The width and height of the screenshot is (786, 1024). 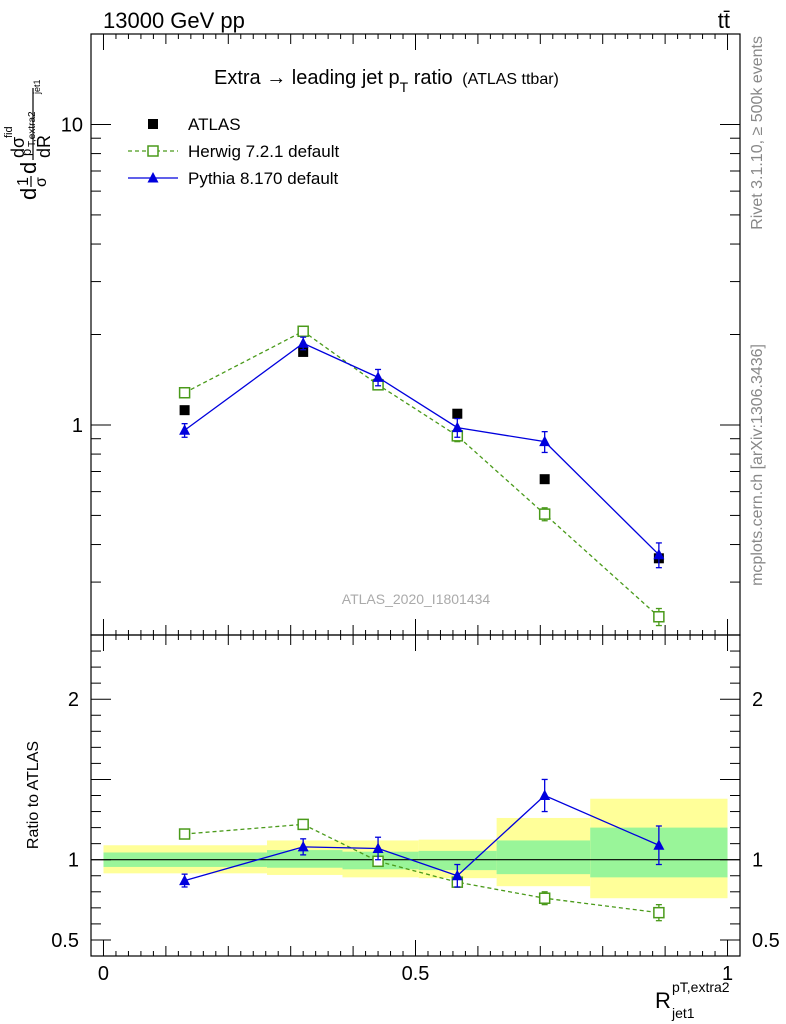 What do you see at coordinates (683, 1013) in the screenshot?
I see `x-label-sub: jet1` at bounding box center [683, 1013].